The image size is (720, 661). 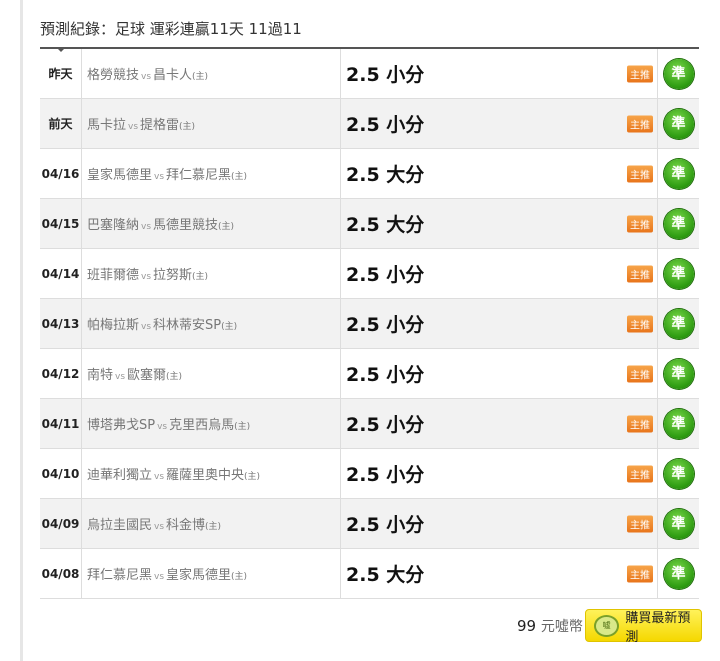 What do you see at coordinates (211, 73) in the screenshot?
I see `row-match: 格勞競技 vs 昌卡人(主)` at bounding box center [211, 73].